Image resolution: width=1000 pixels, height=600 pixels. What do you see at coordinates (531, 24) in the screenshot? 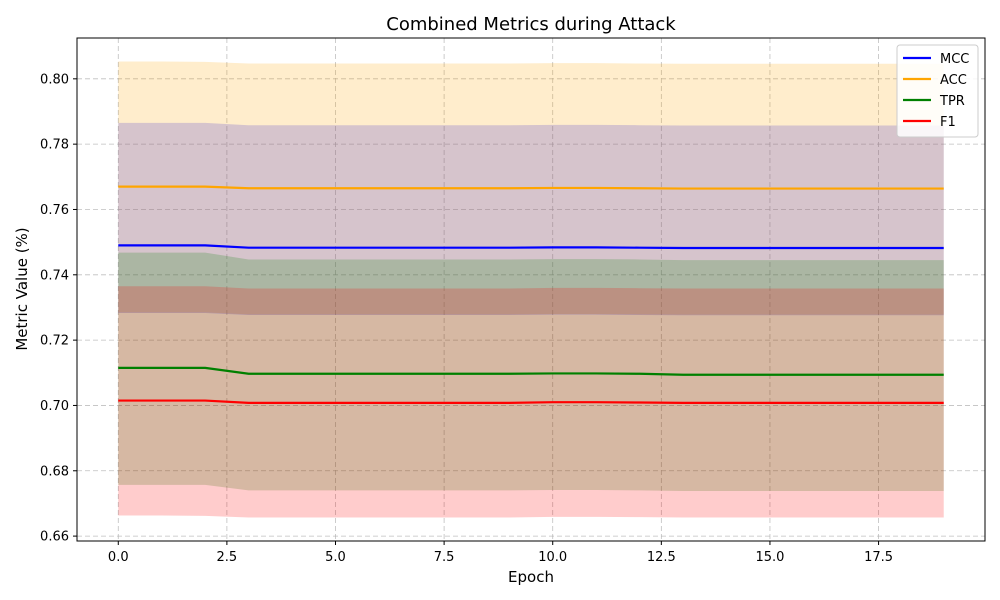
I see `chart-title: Combined Metrics during Attack` at bounding box center [531, 24].